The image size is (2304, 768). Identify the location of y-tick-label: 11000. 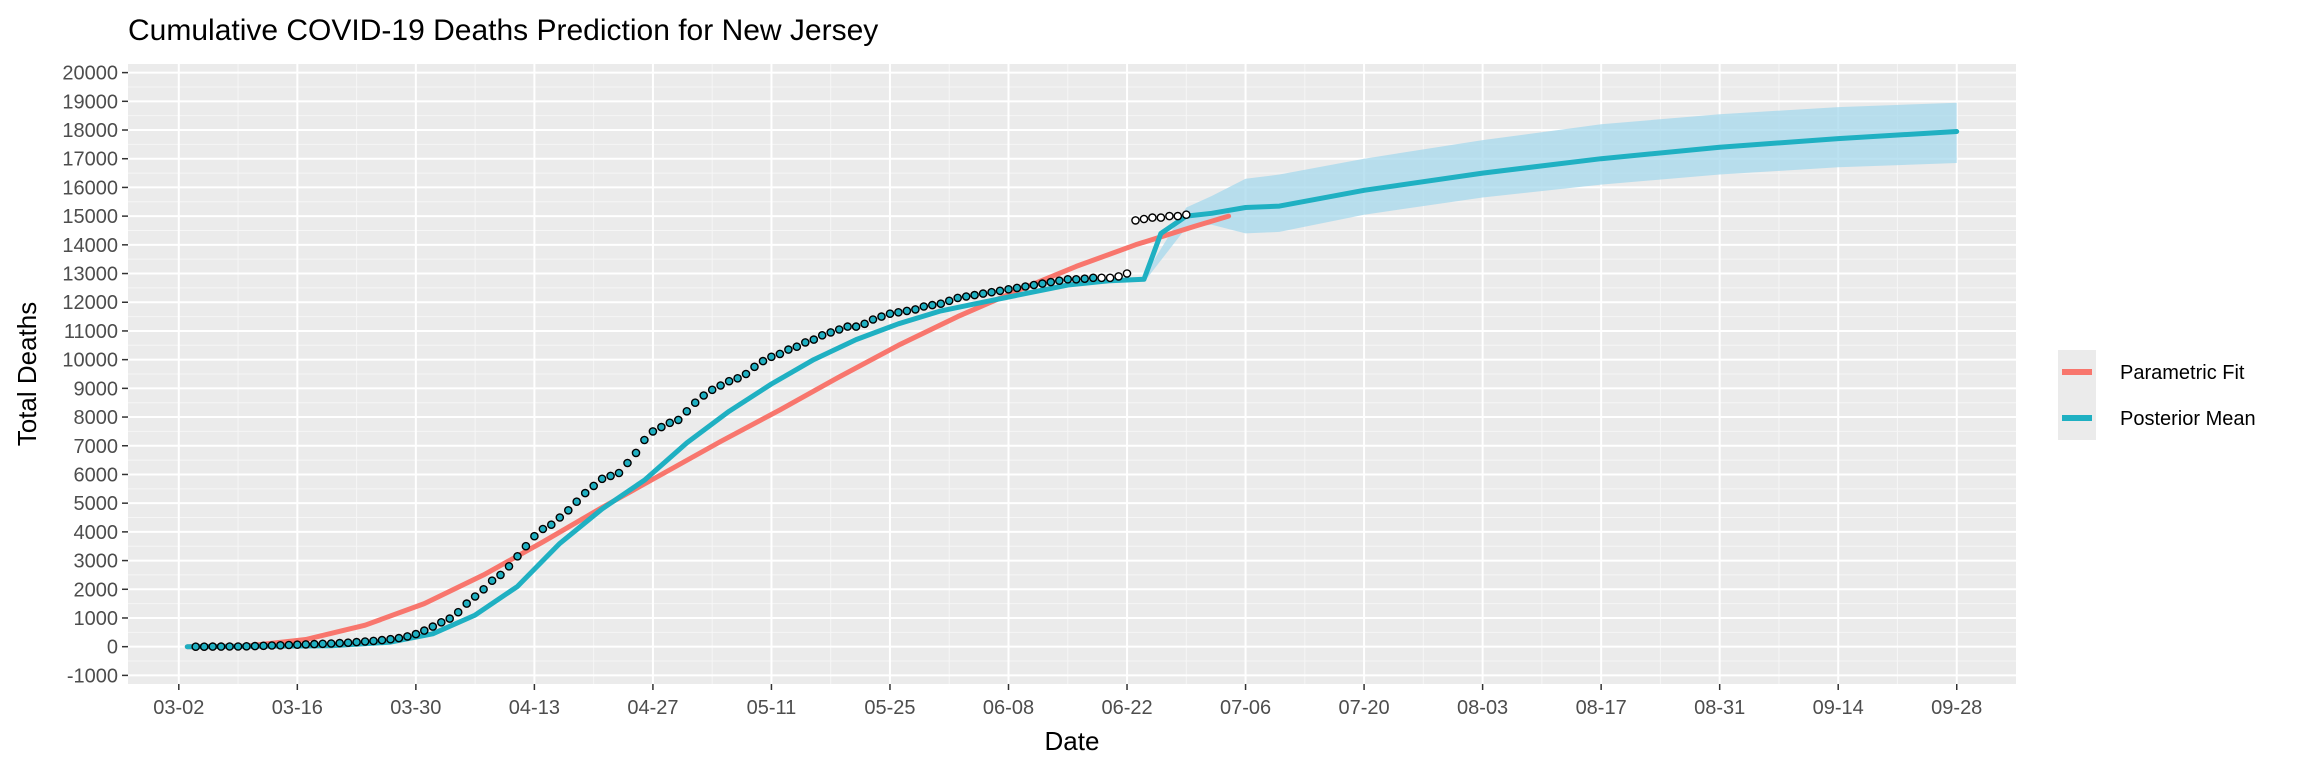
(91, 332).